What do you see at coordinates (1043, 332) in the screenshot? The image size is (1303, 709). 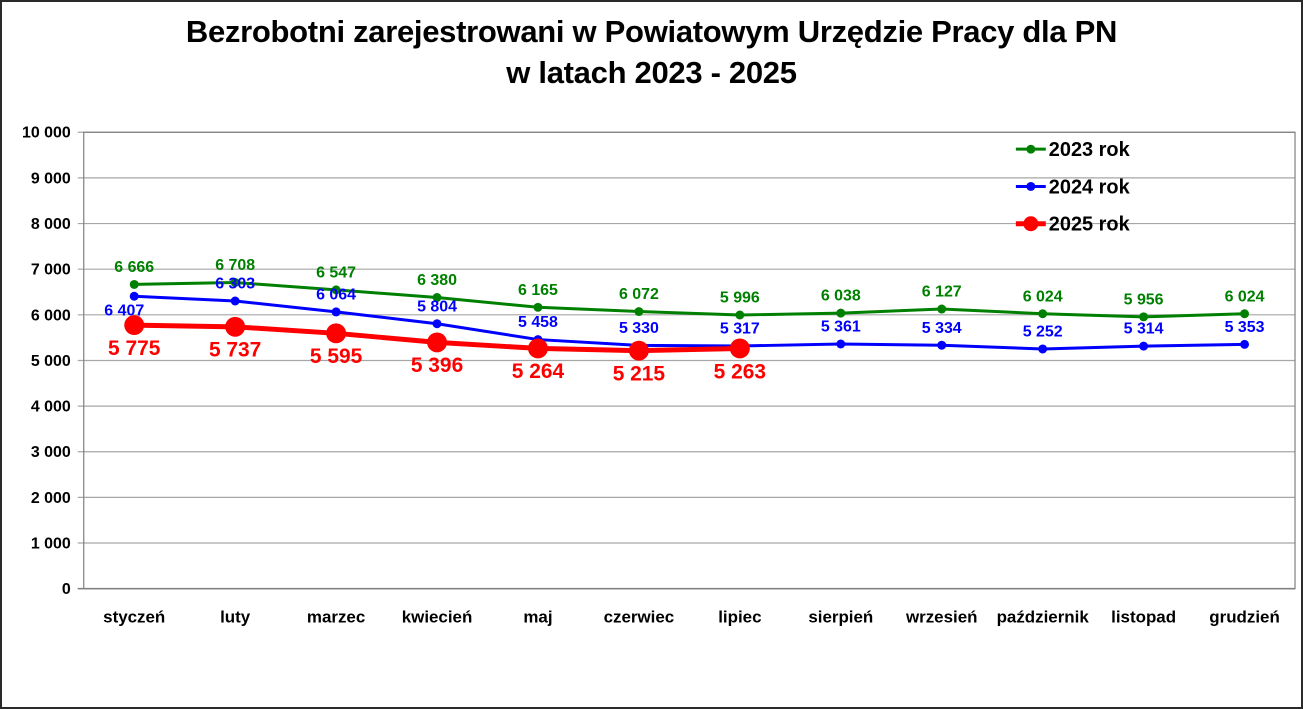 I see `data-point-label: 5 252` at bounding box center [1043, 332].